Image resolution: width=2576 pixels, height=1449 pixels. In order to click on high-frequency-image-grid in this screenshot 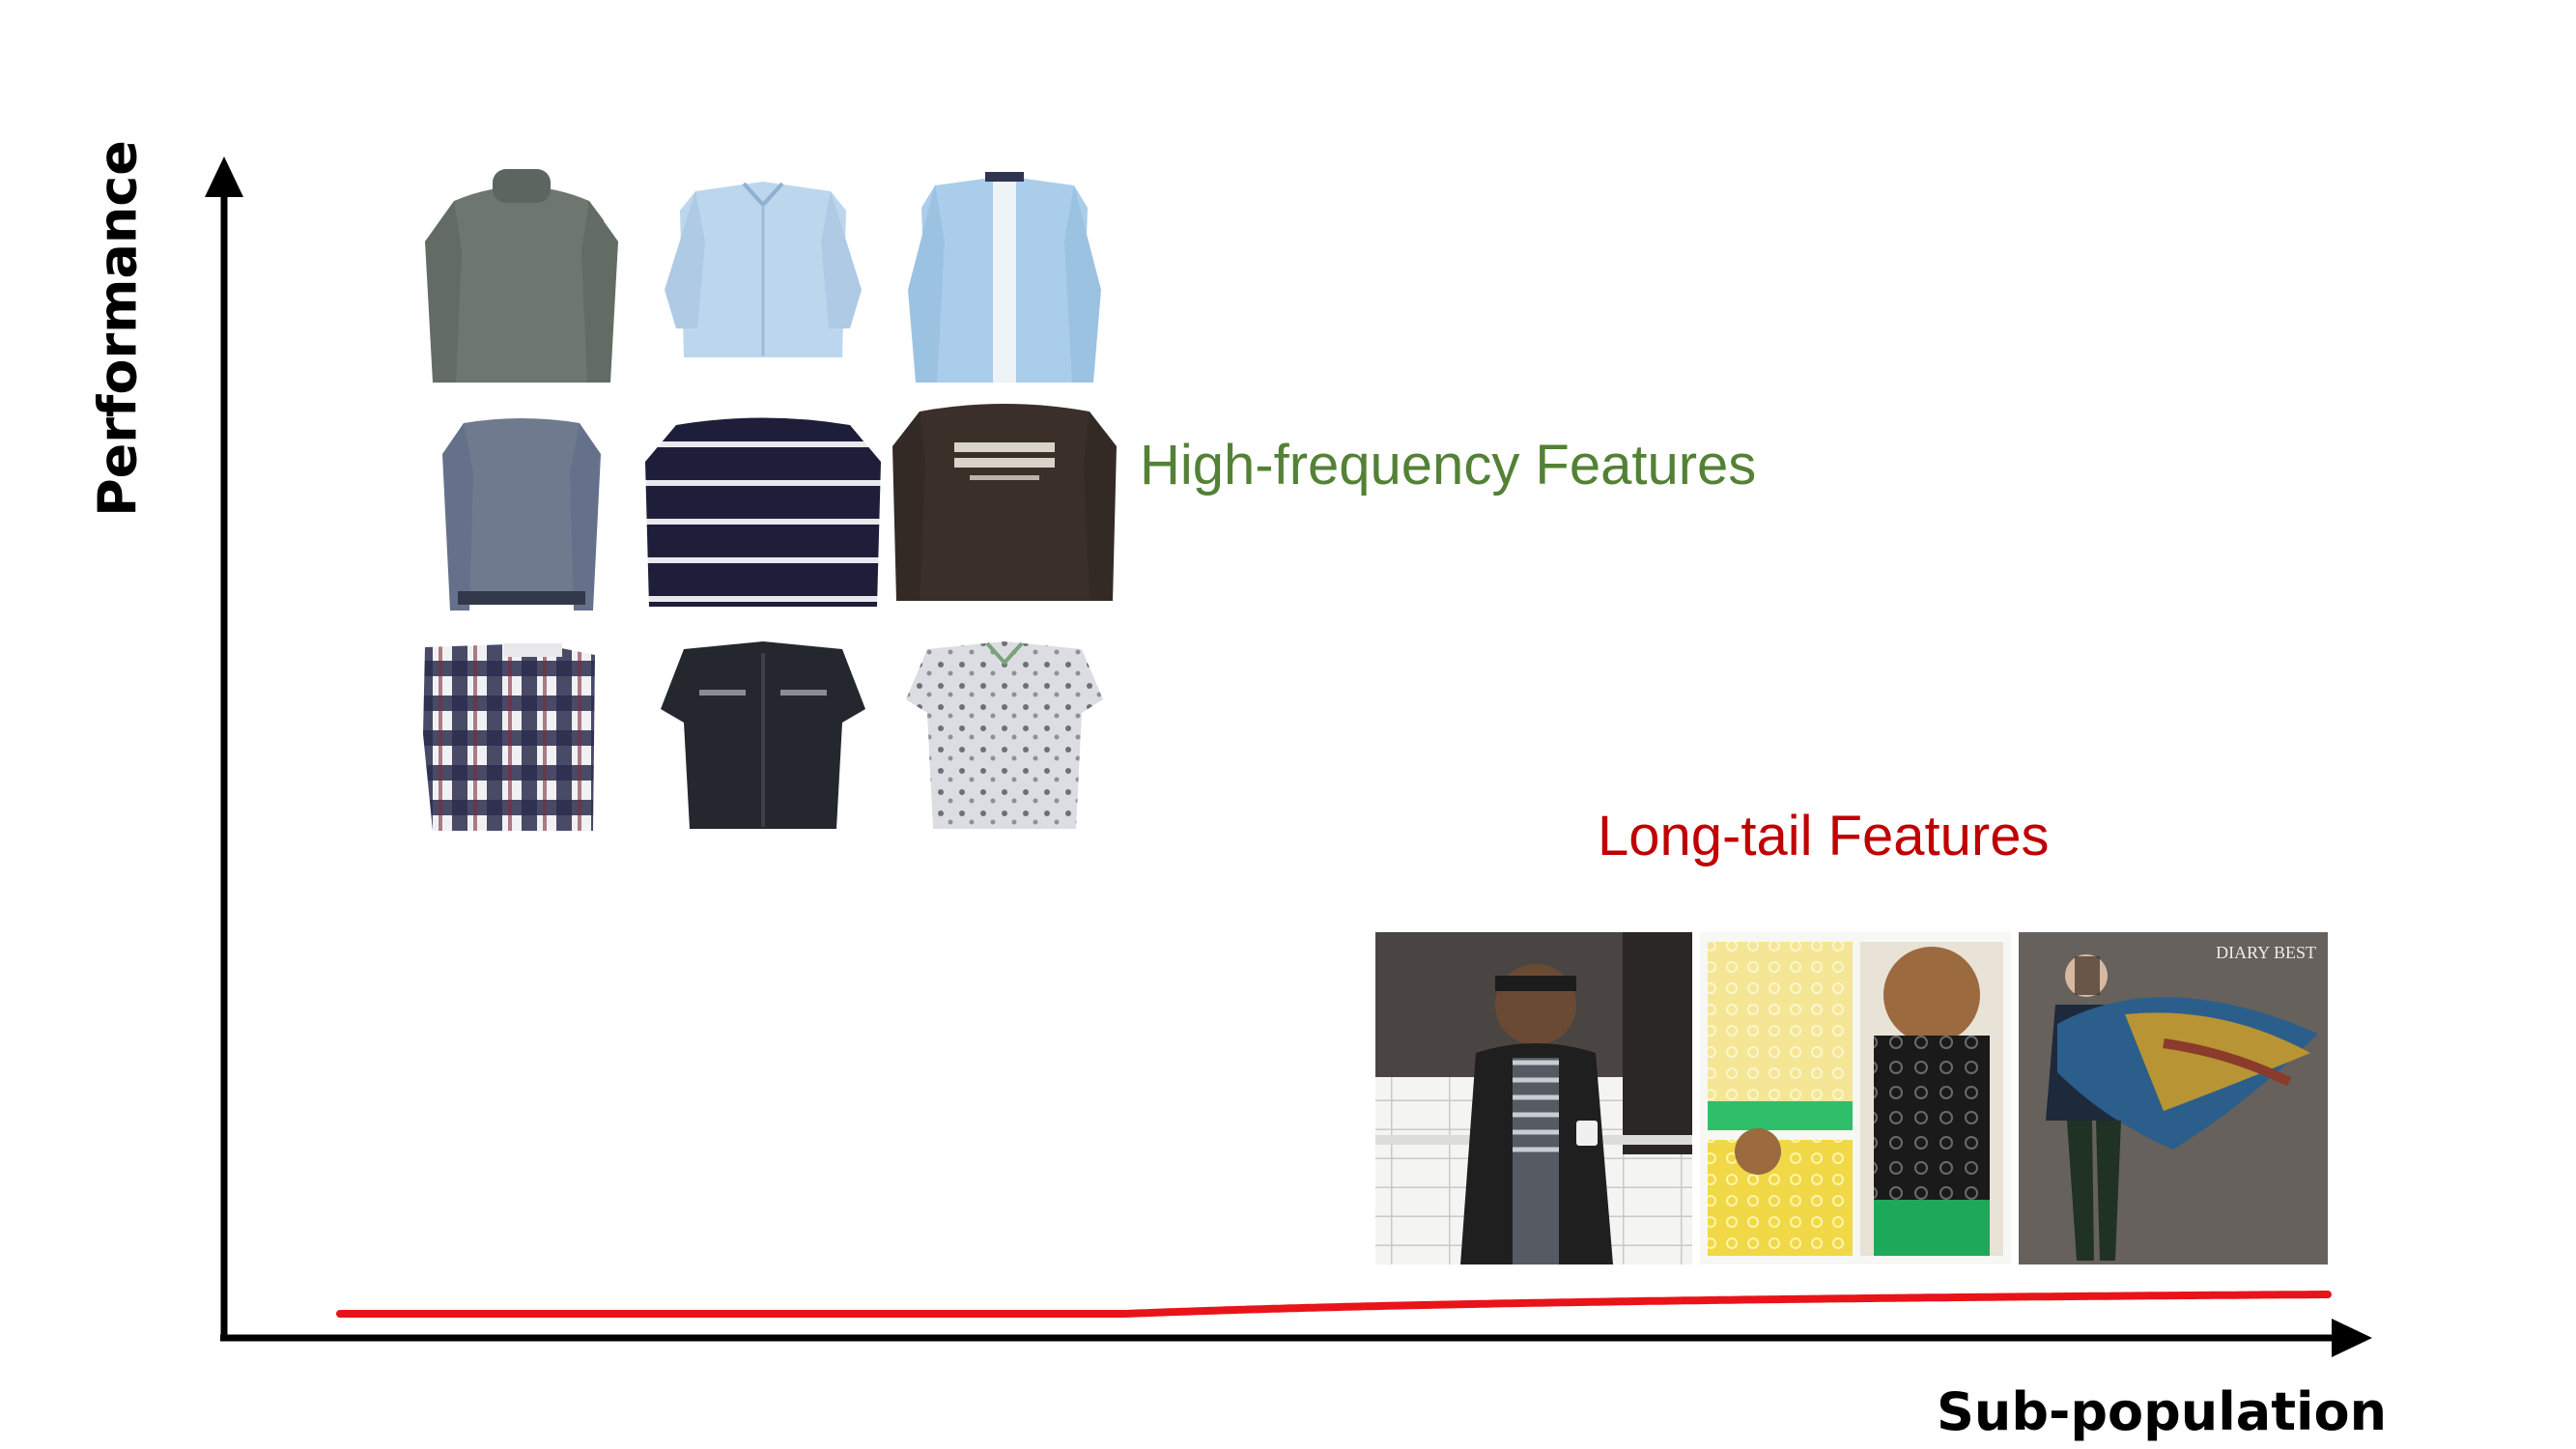, I will do `click(770, 500)`.